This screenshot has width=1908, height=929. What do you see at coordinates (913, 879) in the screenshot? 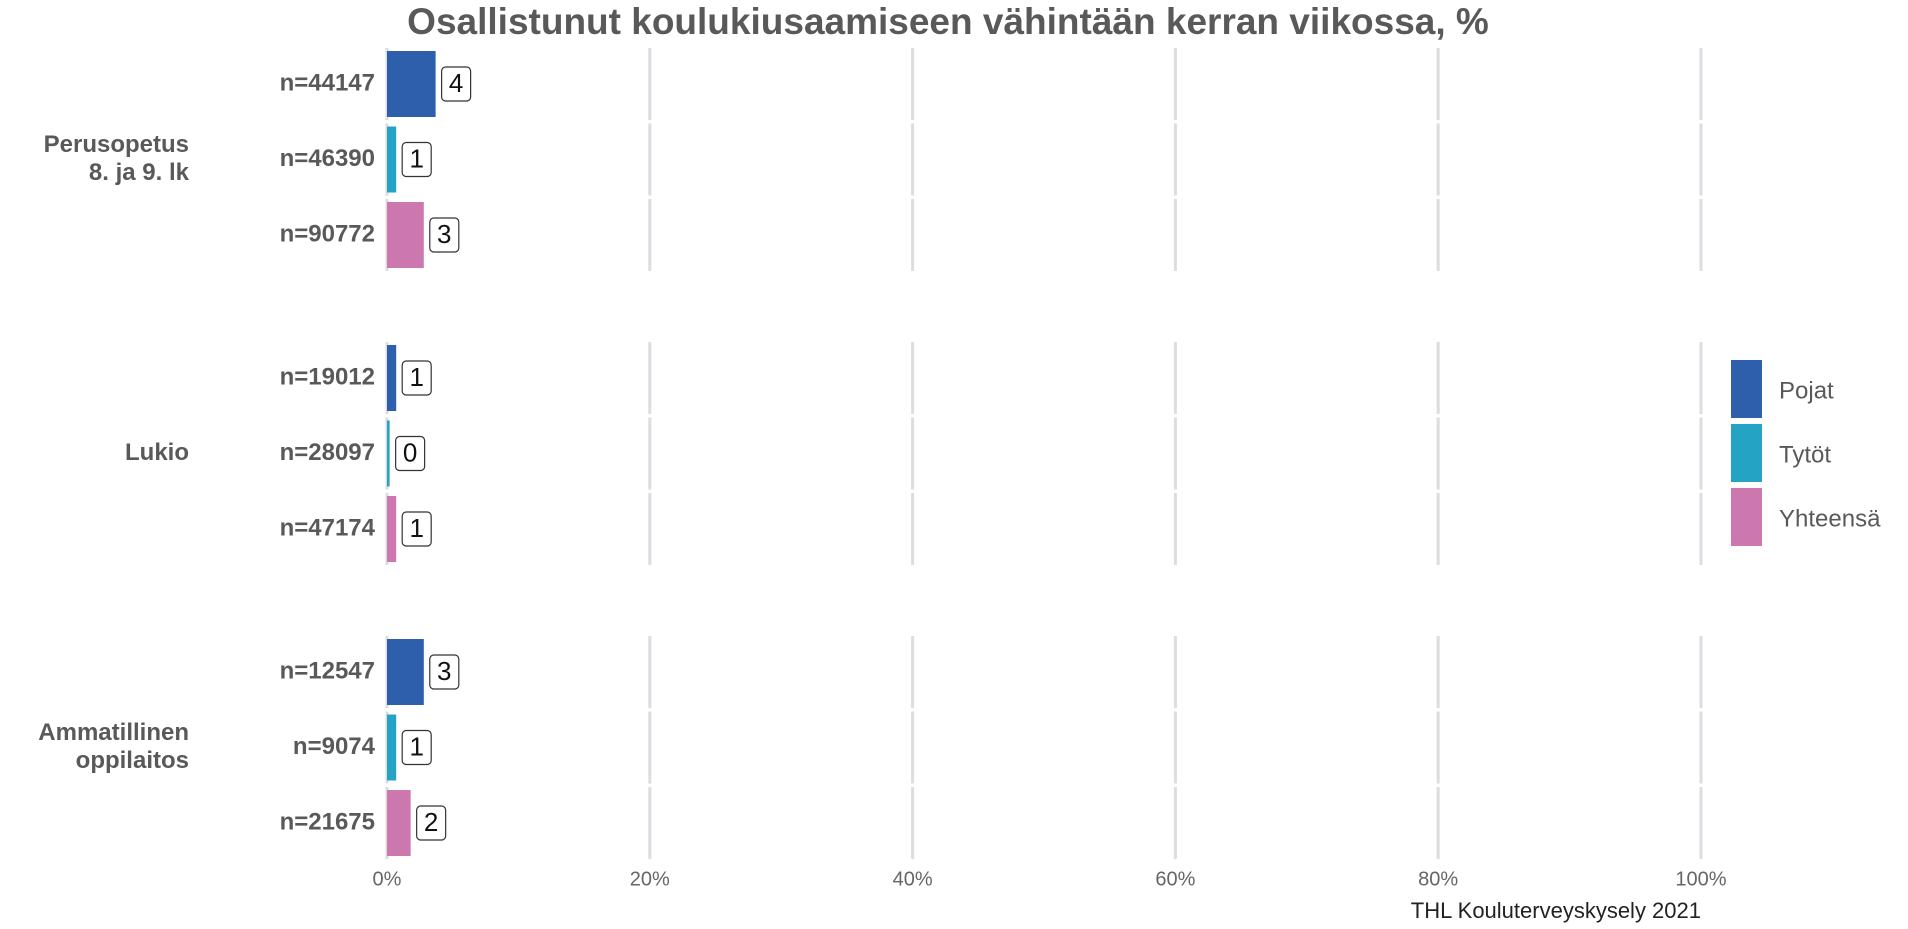
I see `x-tick-label: 40%` at bounding box center [913, 879].